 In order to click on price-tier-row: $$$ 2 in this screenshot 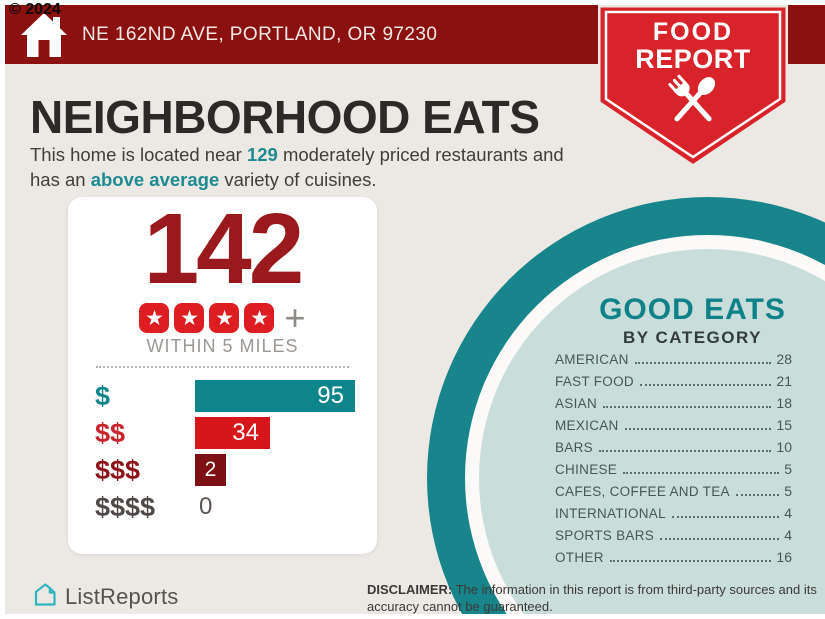, I will do `click(229, 470)`.